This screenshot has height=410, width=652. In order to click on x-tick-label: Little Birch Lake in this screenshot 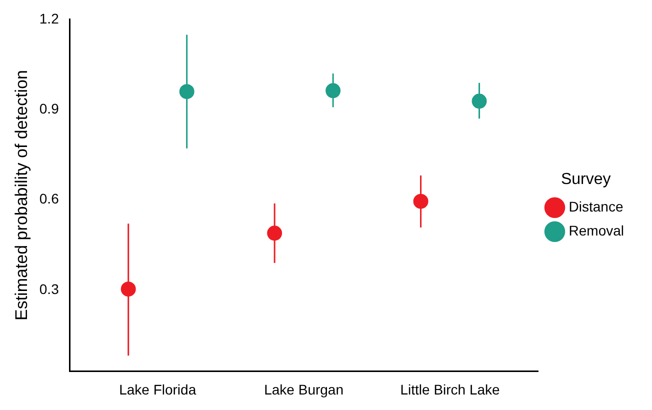, I will do `click(450, 389)`.